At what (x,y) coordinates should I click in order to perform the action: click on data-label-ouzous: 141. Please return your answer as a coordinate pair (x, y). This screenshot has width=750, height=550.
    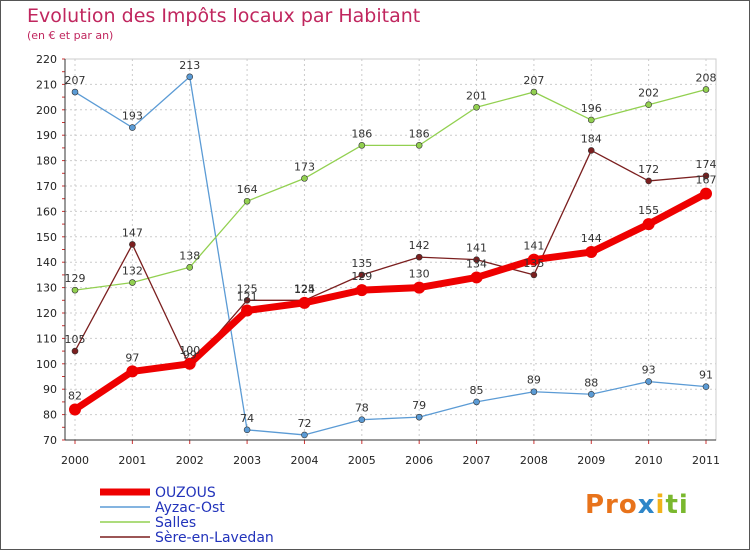
    Looking at the image, I should click on (533, 246).